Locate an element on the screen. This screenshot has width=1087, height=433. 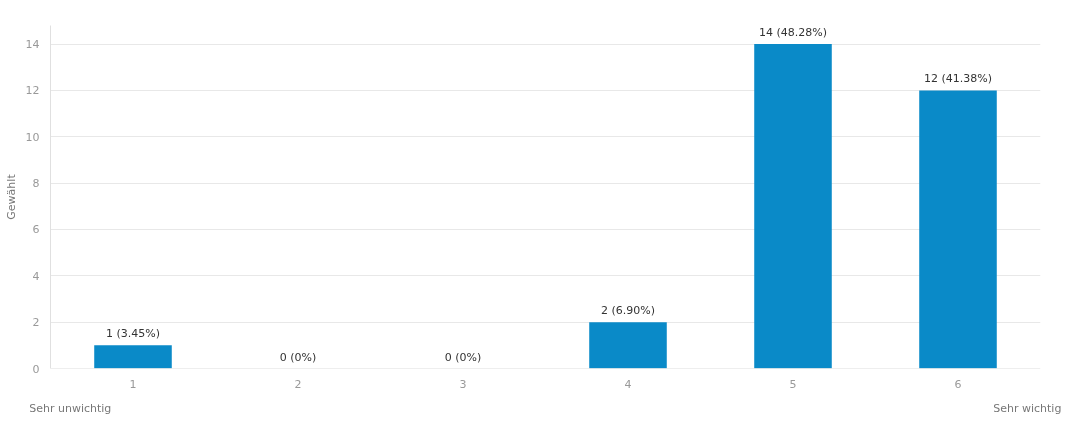
data-label: 1 (3.45%) is located at coordinates (133, 334).